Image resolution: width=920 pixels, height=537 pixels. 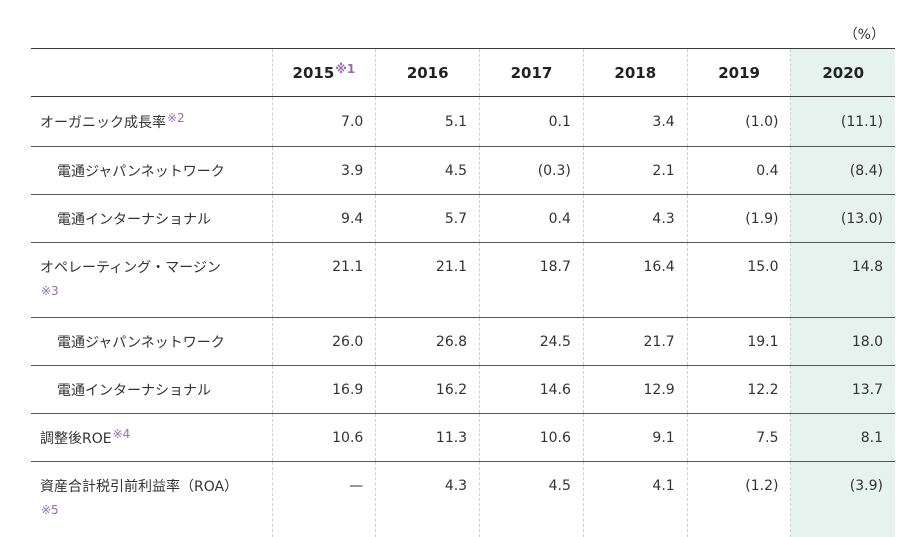 I want to click on footnote-mark: ※1, so click(x=345, y=68).